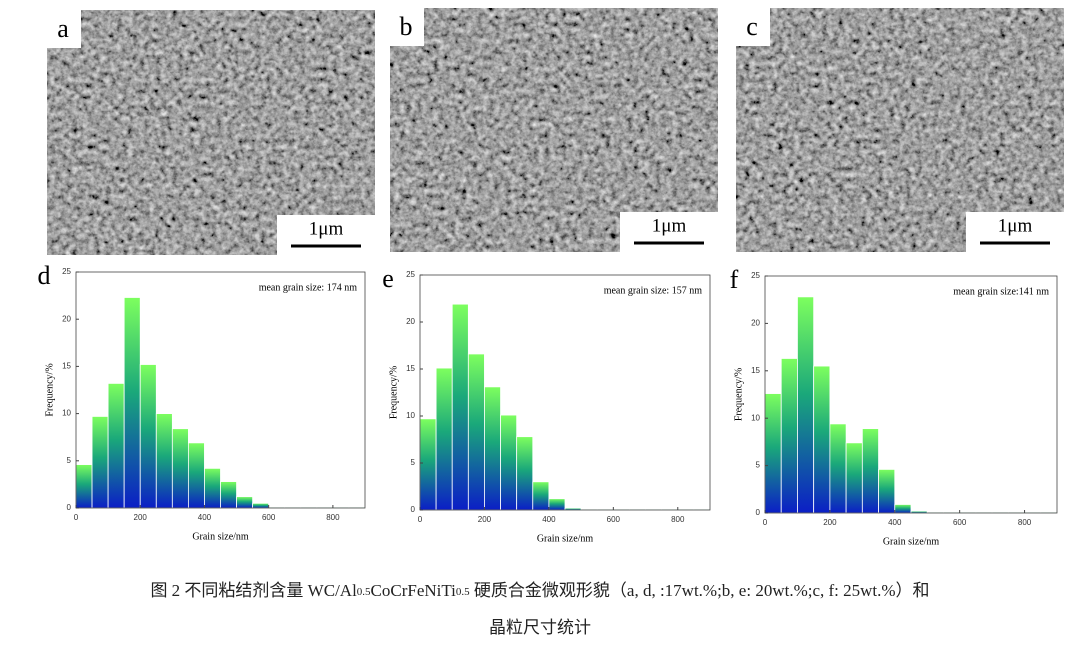 Image resolution: width=1080 pixels, height=650 pixels. I want to click on image-label: c, so click(752, 26).